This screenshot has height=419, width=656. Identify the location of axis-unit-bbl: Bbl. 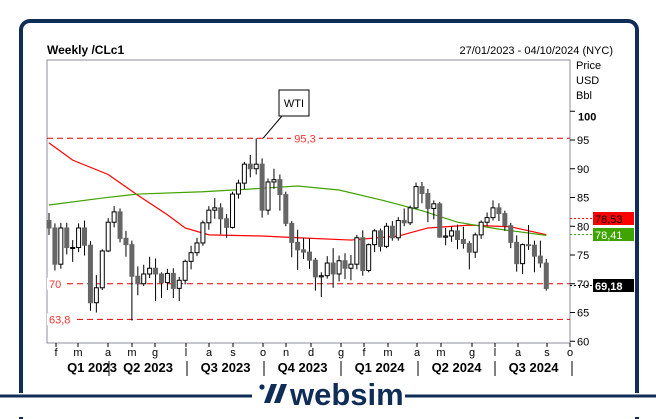
(584, 96).